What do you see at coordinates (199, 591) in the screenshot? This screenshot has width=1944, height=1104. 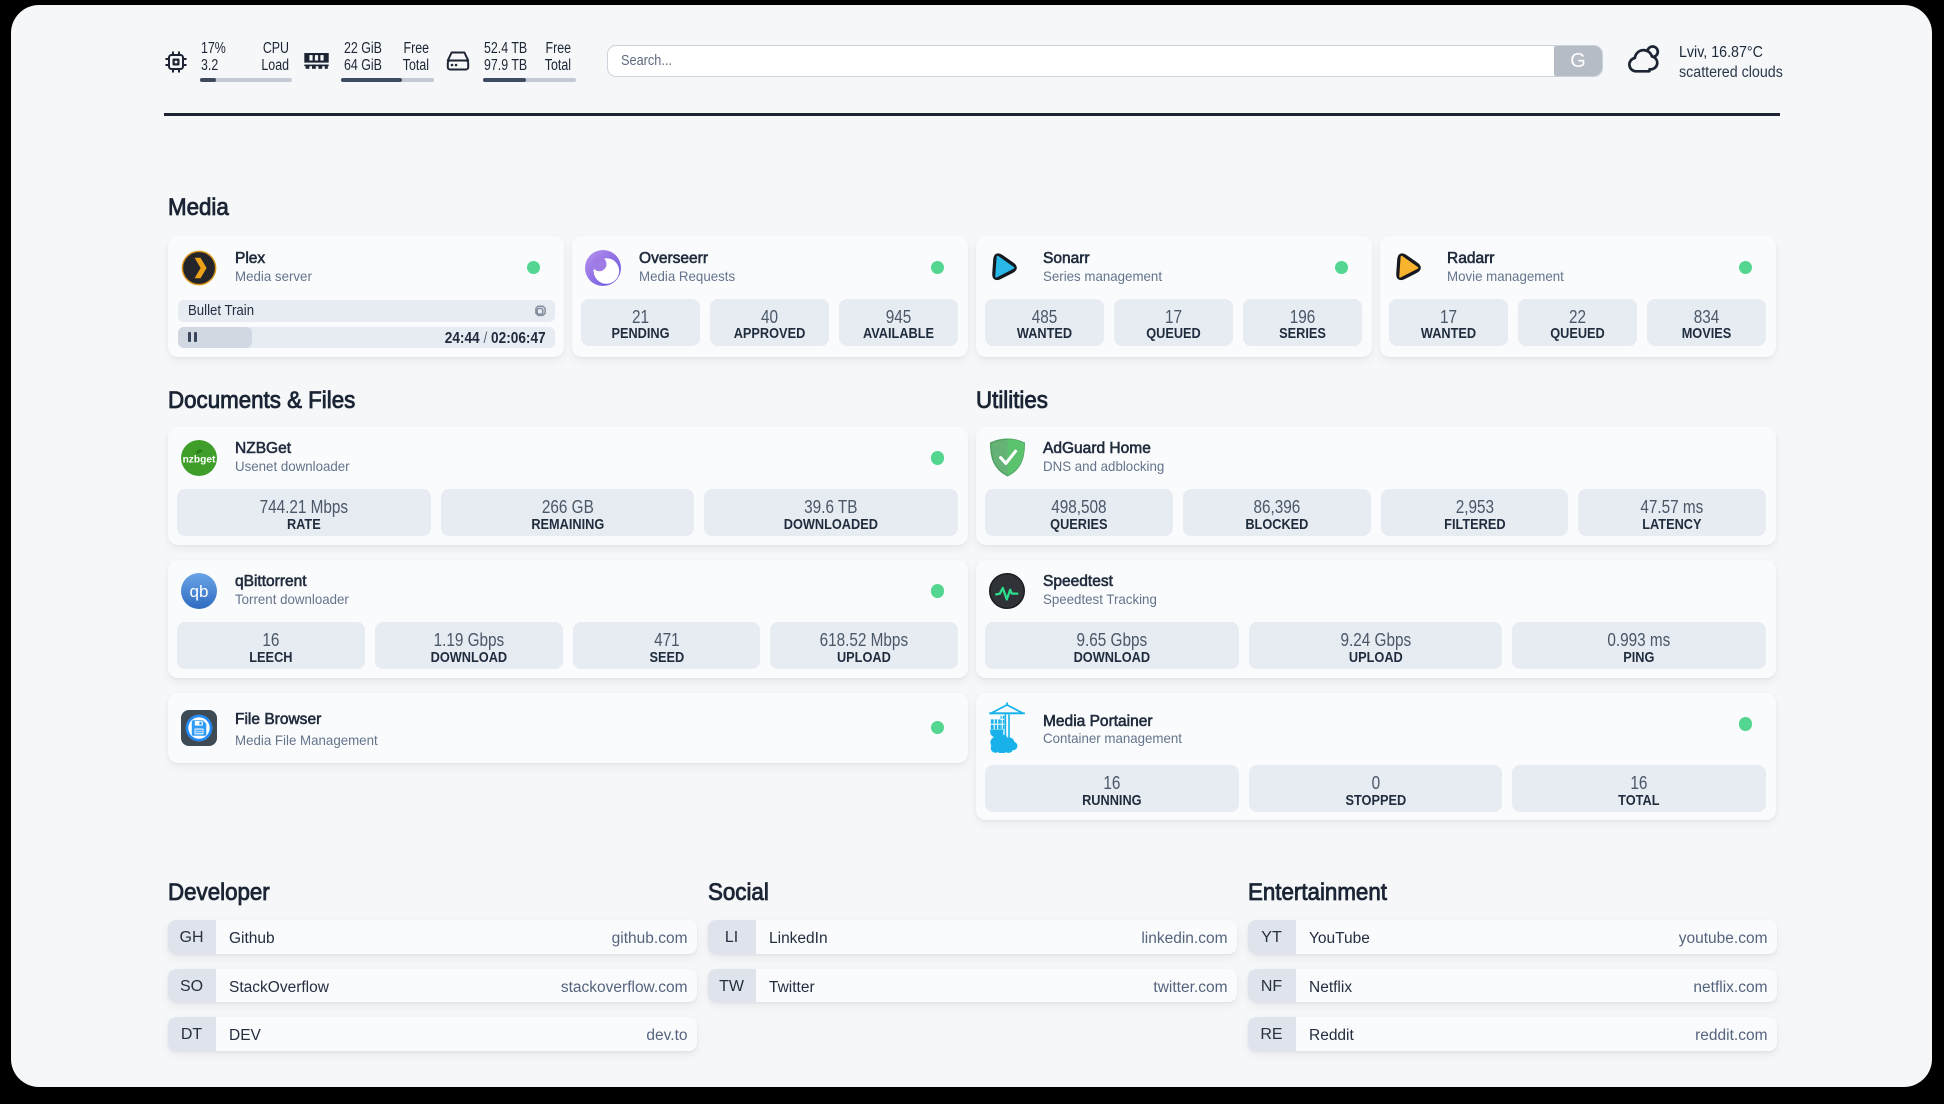 I see `svg-text: qb` at bounding box center [199, 591].